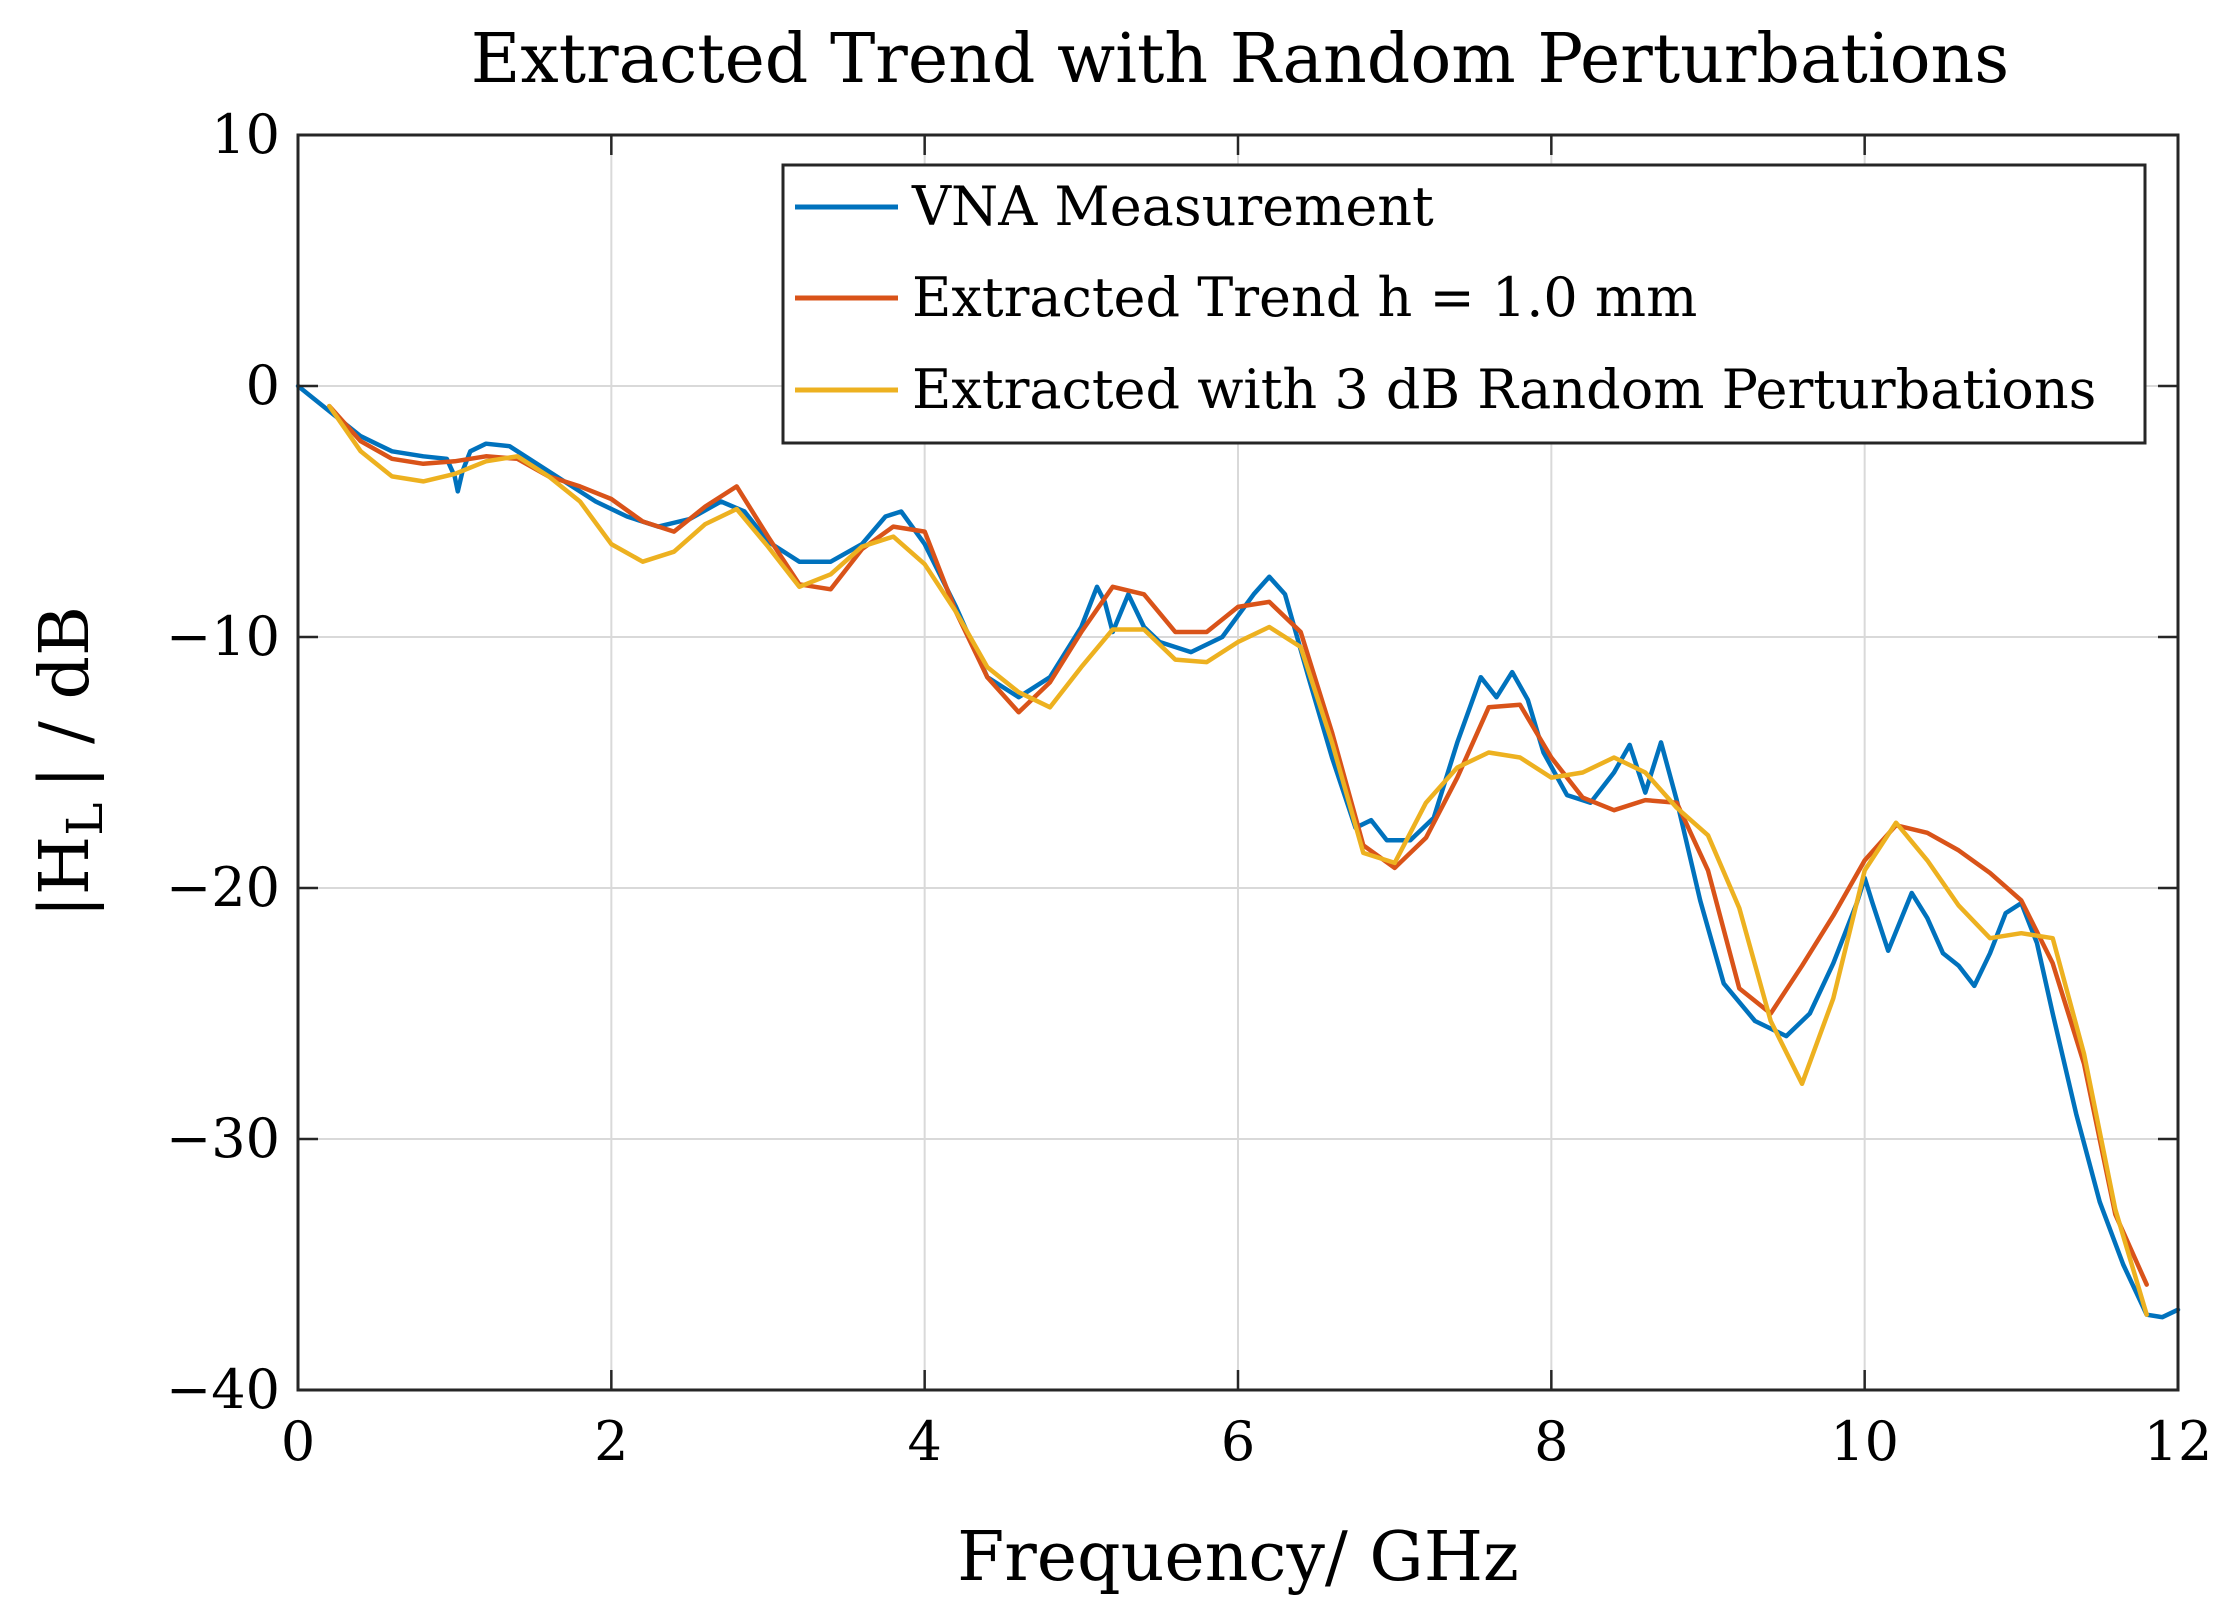 This screenshot has width=2220, height=1623. I want to click on x-tick-label: 8, so click(1551, 1441).